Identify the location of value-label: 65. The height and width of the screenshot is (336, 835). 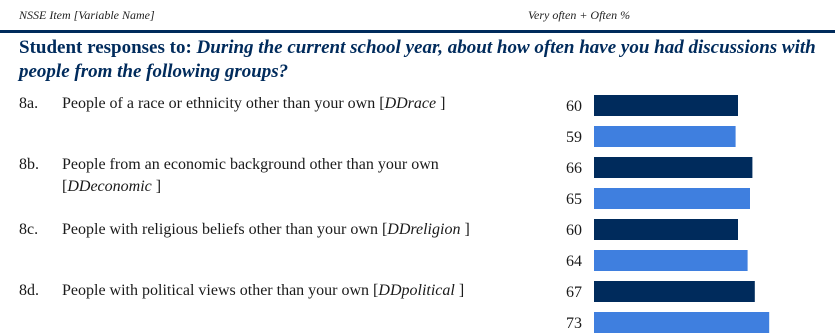
(574, 199).